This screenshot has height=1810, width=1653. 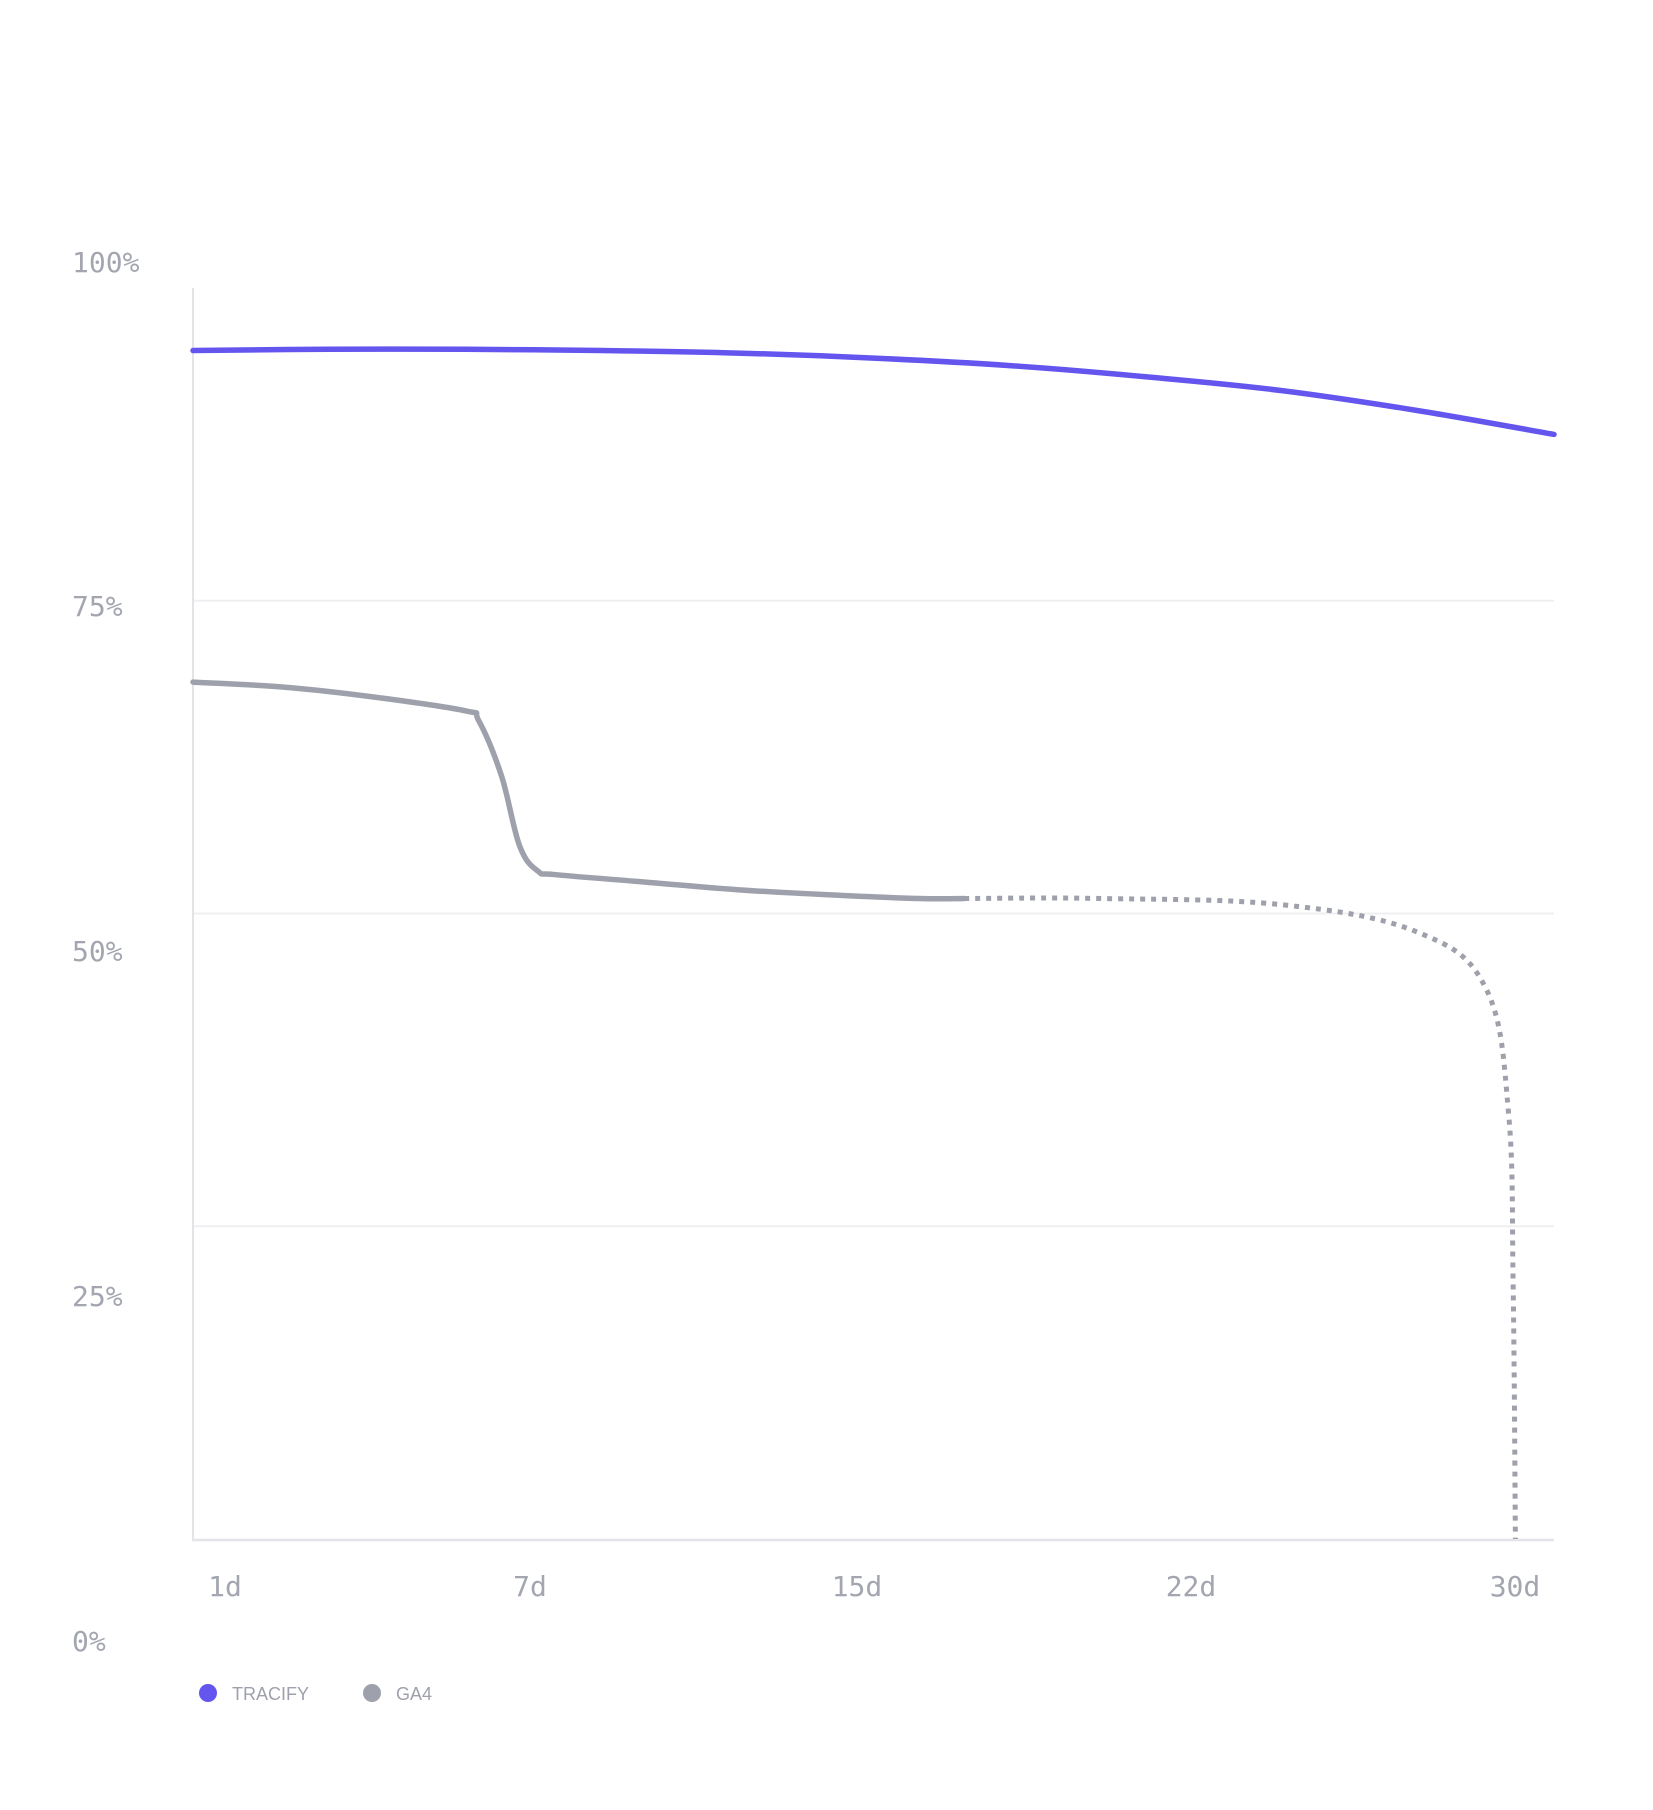 I want to click on series-line-ga4-projected, so click(x=1241, y=1217).